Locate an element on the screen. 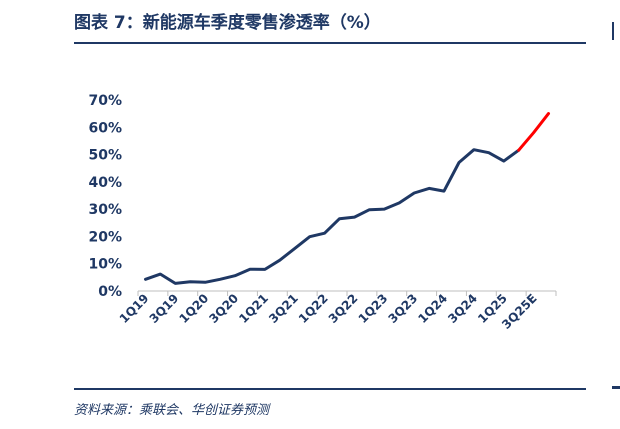 This screenshot has width=620, height=429. x-tick-label: 1Q20 is located at coordinates (193, 308).